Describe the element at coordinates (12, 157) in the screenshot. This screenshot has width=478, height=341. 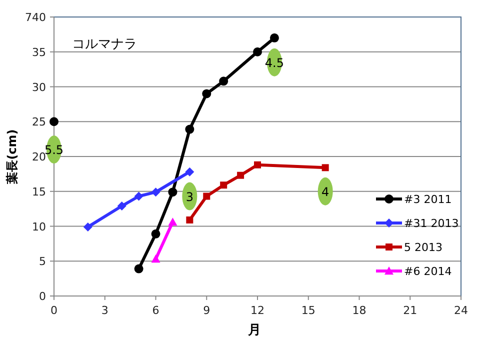
I see `y-axis-title: 葉長(cm)` at that location.